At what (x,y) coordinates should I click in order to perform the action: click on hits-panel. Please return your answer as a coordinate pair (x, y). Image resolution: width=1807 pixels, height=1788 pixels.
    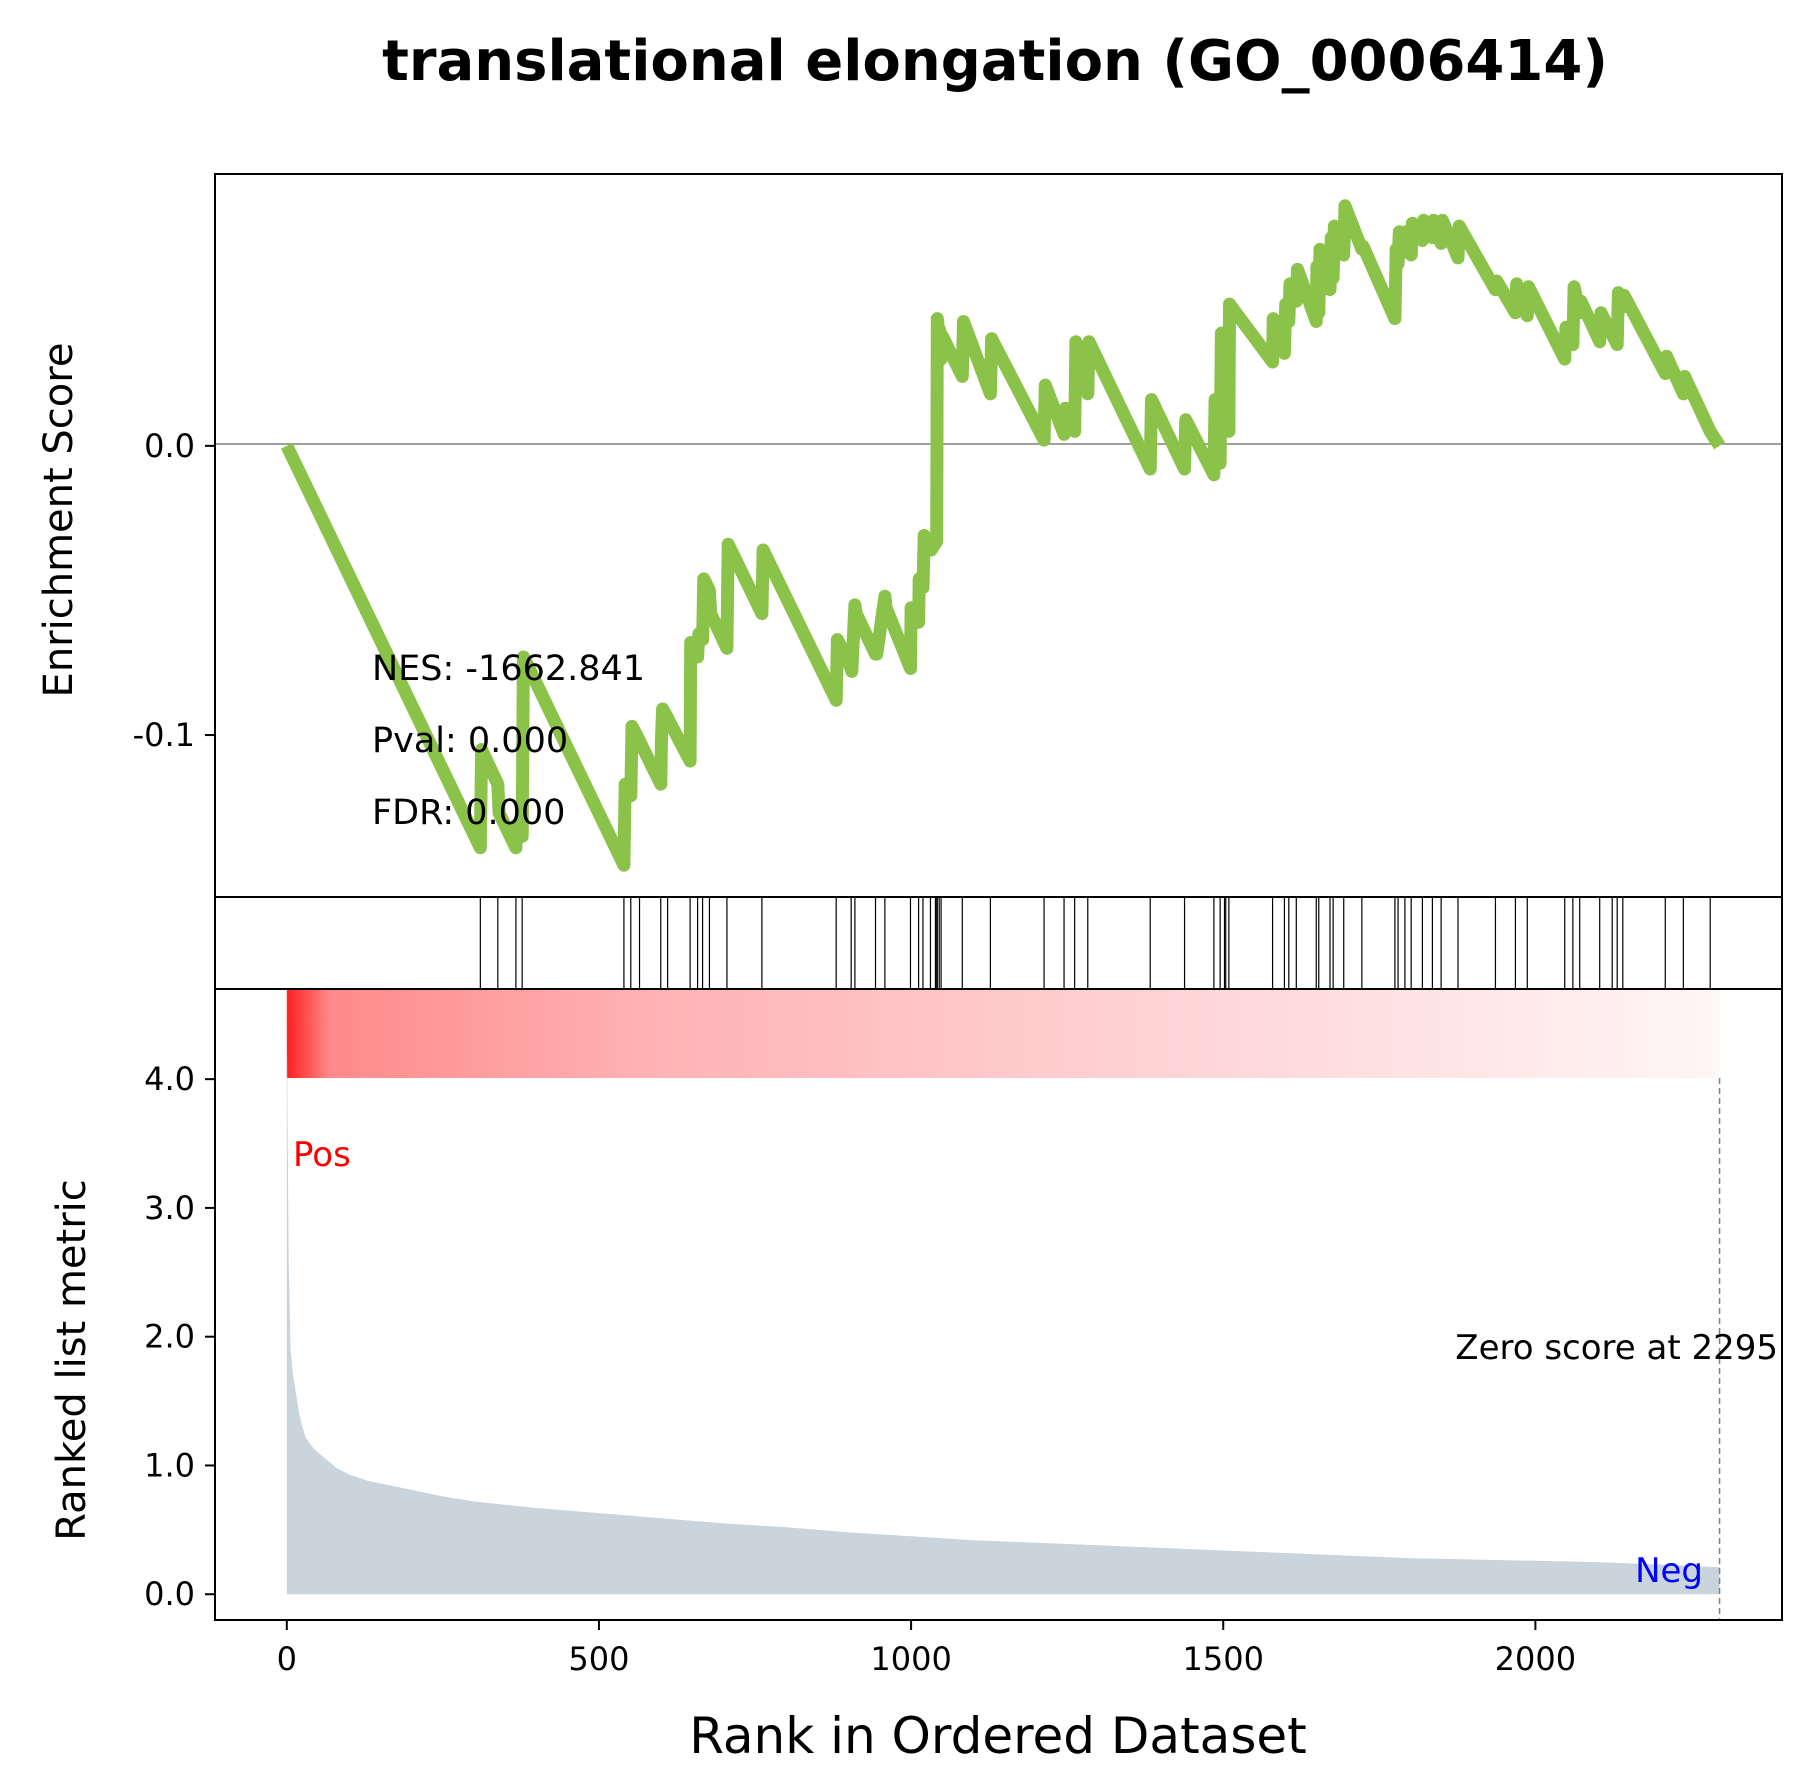
    Looking at the image, I should click on (998, 943).